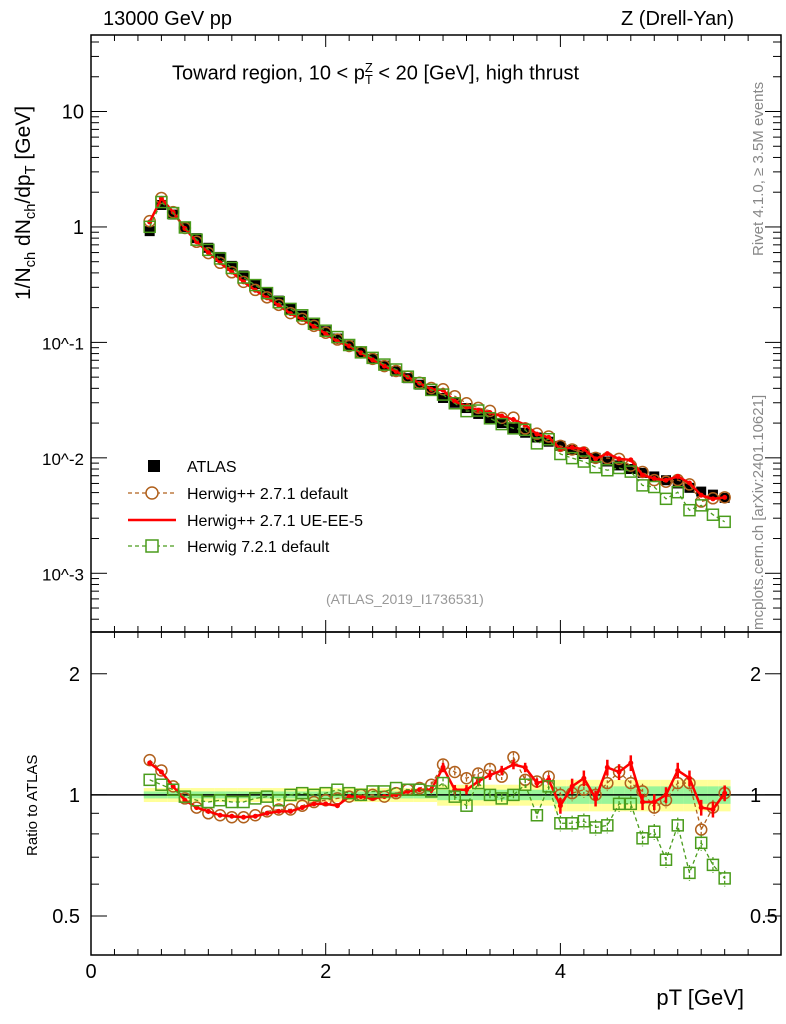  I want to click on y-tick-label: 1, so click(78, 228).